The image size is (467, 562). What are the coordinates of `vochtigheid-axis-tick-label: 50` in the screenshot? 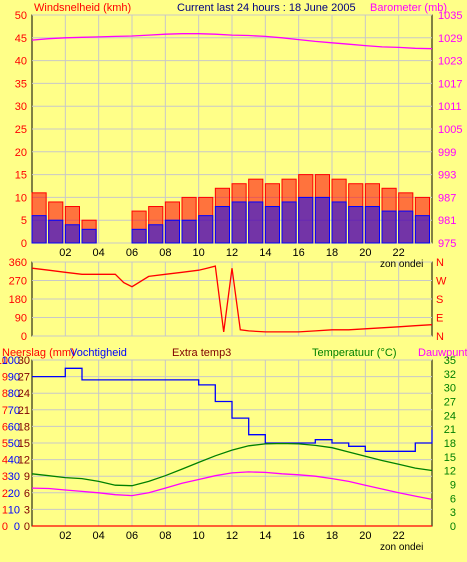 It's located at (14, 444).